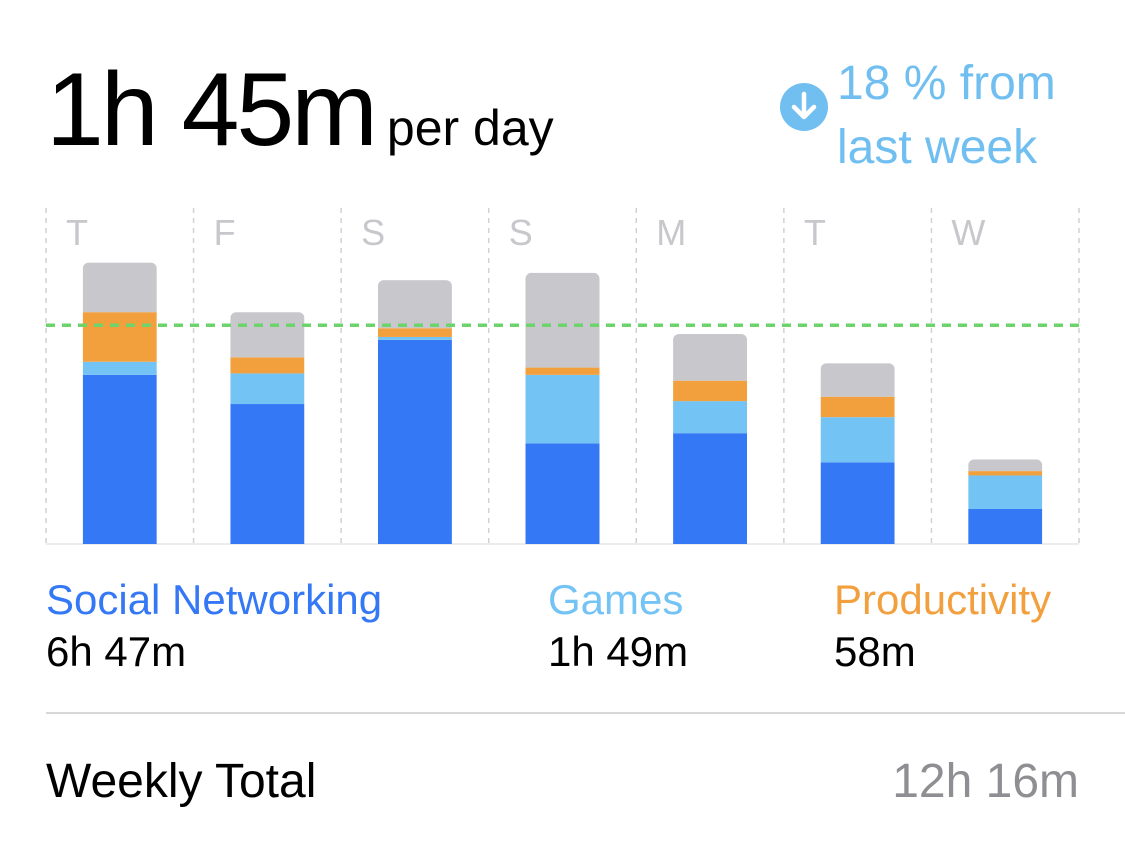 The image size is (1125, 843). I want to click on legend-social-networking: Social Networking 6h 47m, so click(214, 626).